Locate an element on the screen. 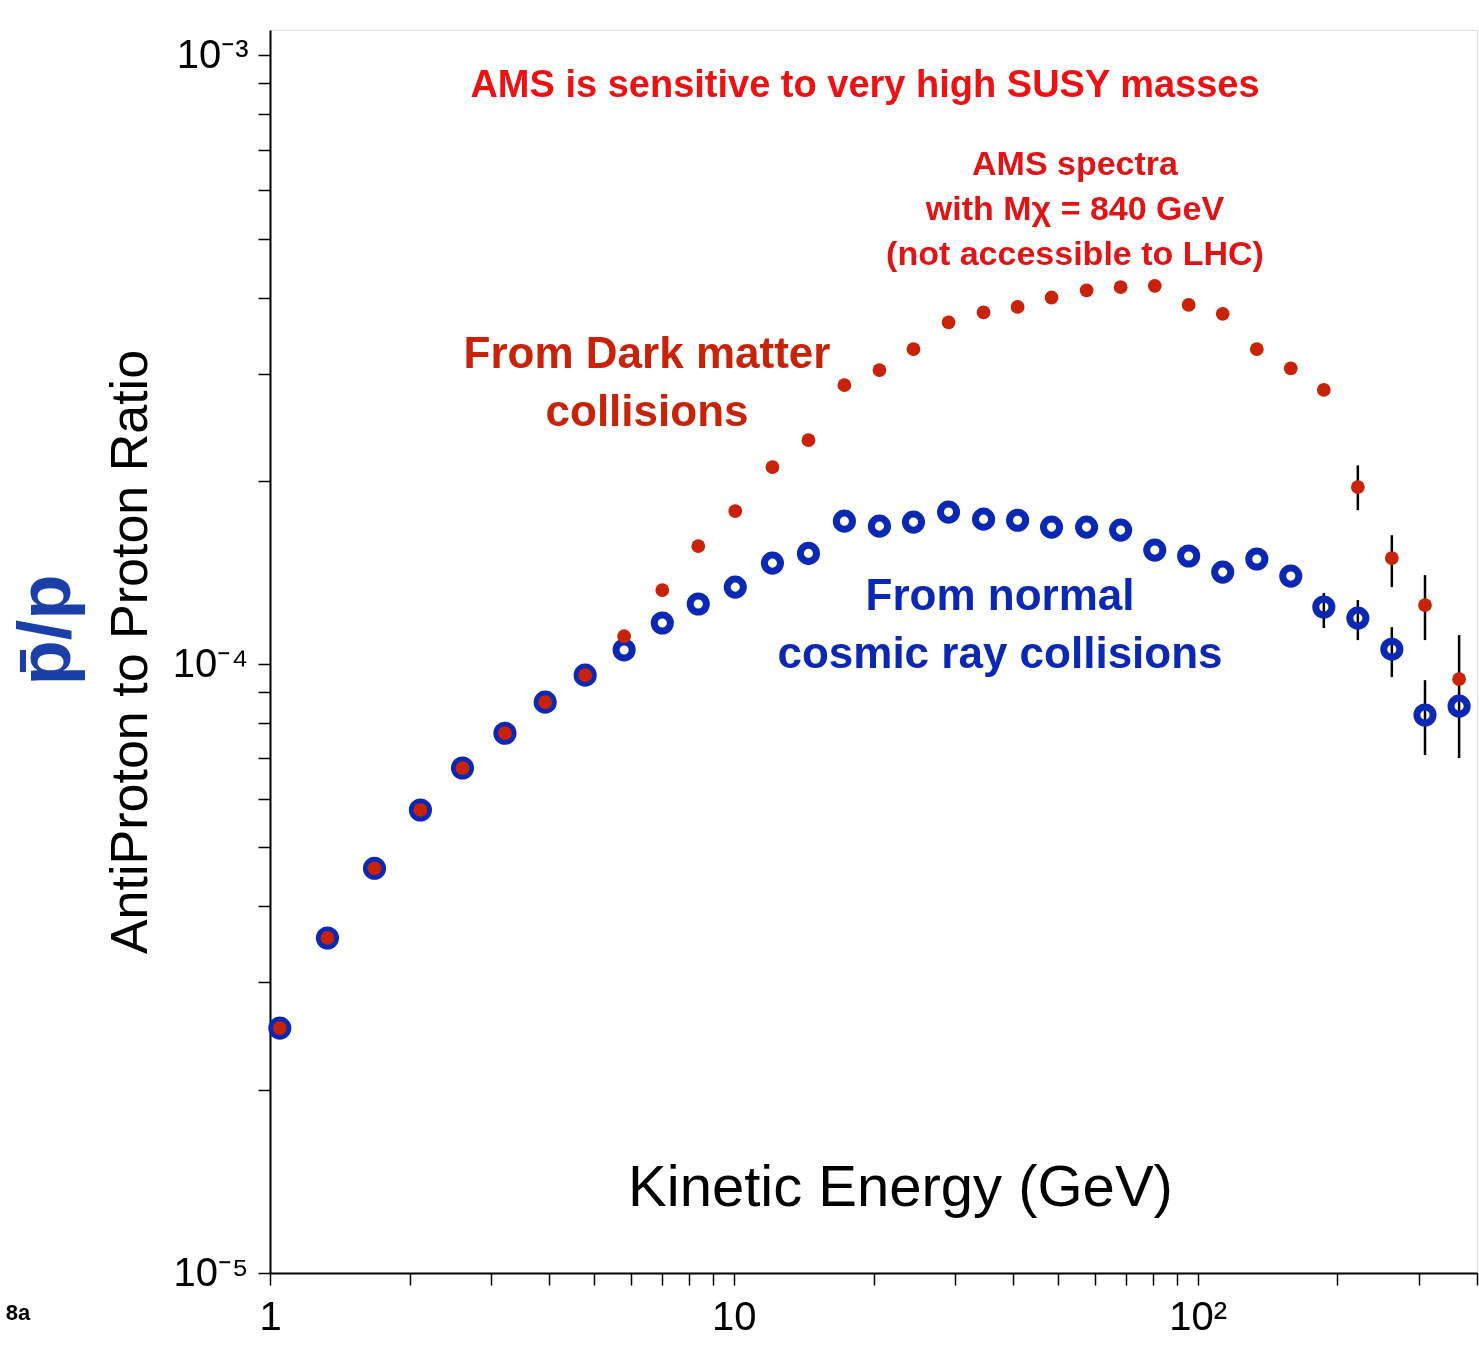 This screenshot has width=1479, height=1354. annotation: AMS spectra with Mχ = 840 GeV (not accessible to LHC) is located at coordinates (1075, 208).